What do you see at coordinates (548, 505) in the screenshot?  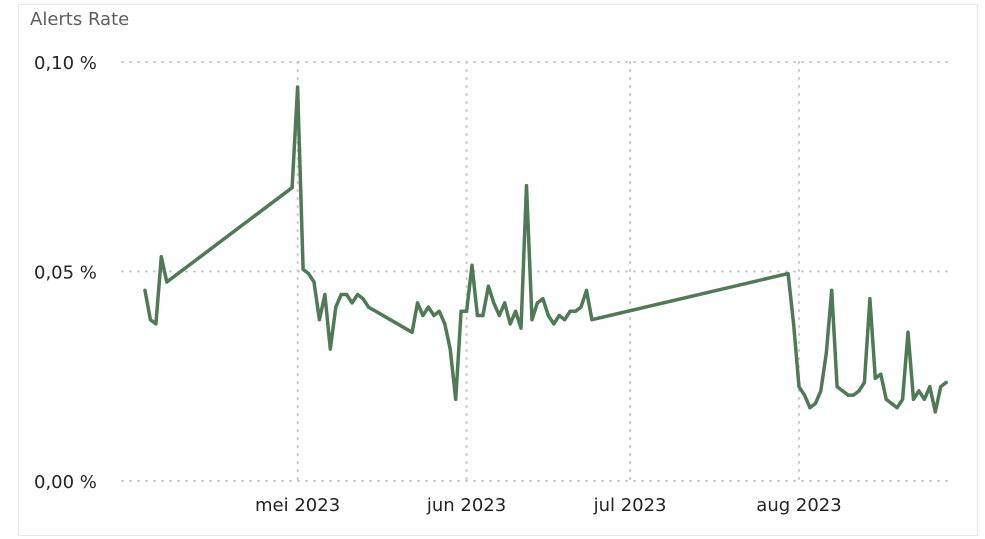 I see `x-axis-ticks: mei 2023 jun 2023 jul 2023 aug 2023` at bounding box center [548, 505].